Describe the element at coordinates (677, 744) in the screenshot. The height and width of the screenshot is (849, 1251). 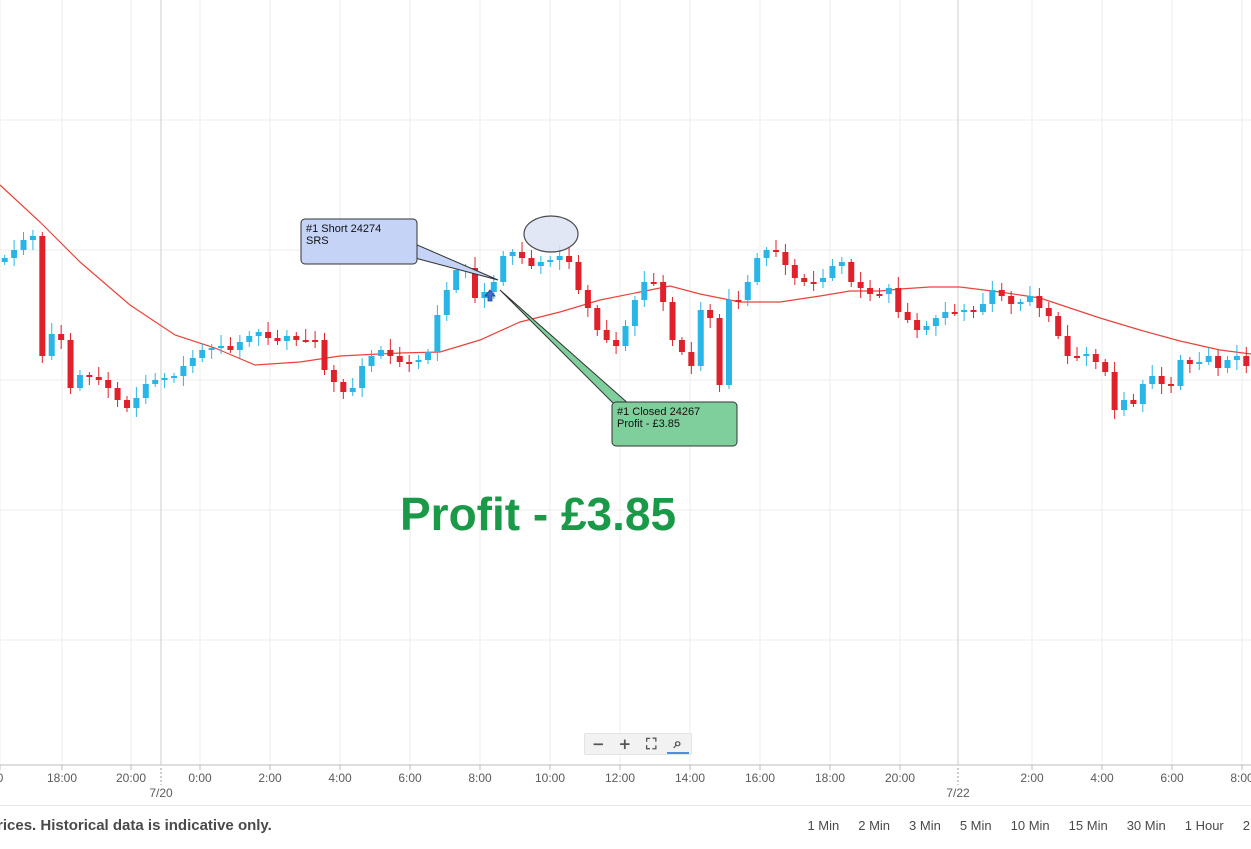
I see `magnifier-icon: ⌕` at that location.